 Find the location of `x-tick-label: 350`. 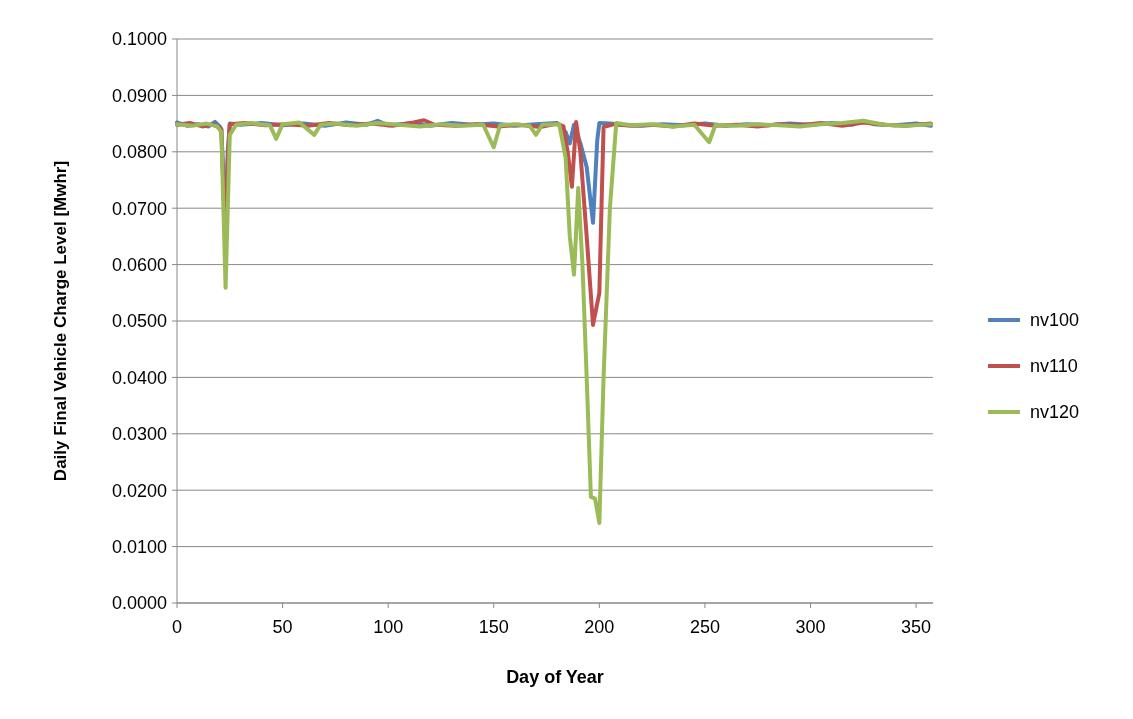

x-tick-label: 350 is located at coordinates (916, 627).